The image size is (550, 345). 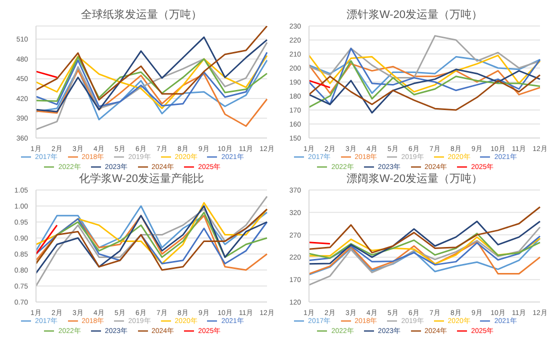 I want to click on chart-title: 漂阔浆W-20发运量（万吨）, so click(x=414, y=179).